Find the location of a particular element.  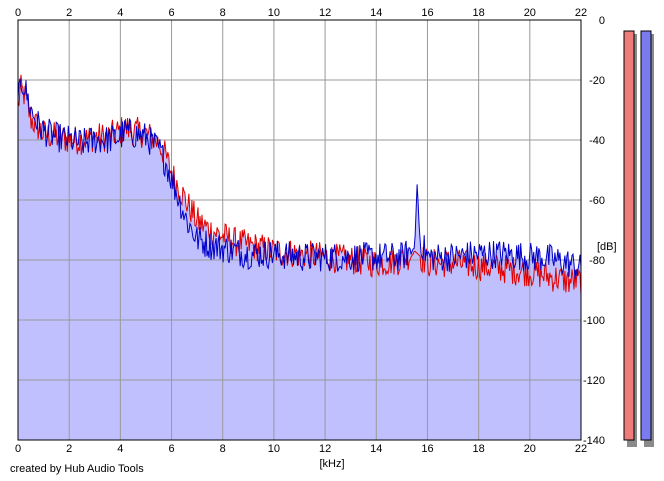

x-tick-label-bottom: 10 is located at coordinates (274, 449).